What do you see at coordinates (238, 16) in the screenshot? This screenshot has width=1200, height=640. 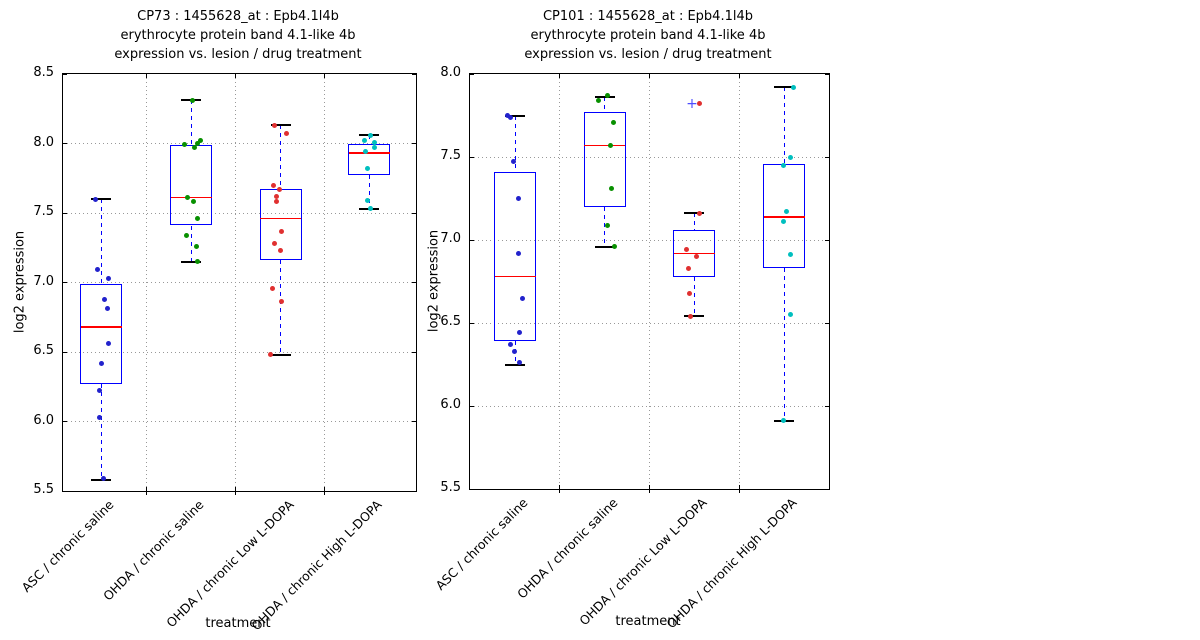 I see `plot-title-line: CP73 : 1455628_at : Epb4.1l4b` at bounding box center [238, 16].